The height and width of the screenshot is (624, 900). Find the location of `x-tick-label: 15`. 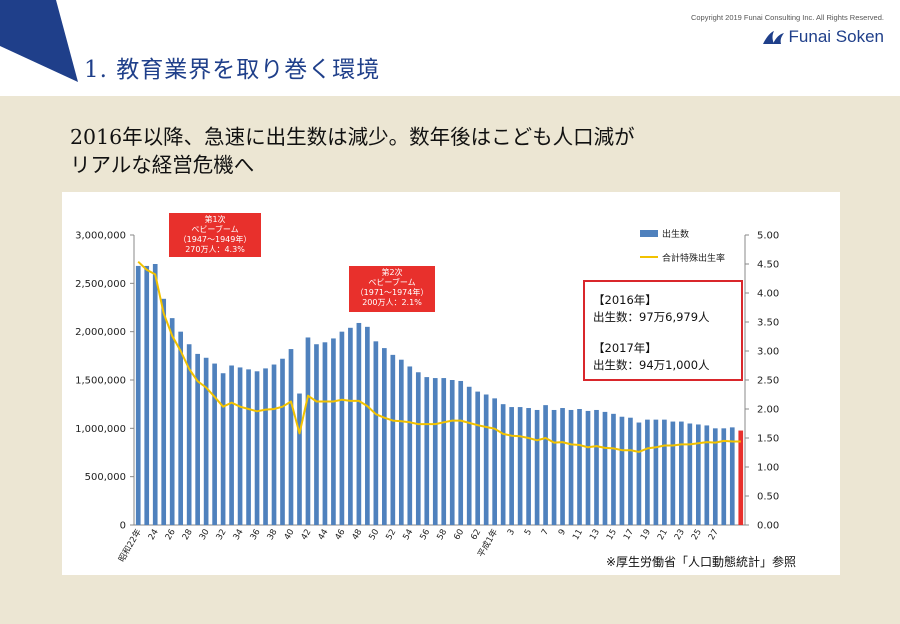

x-tick-label: 15 is located at coordinates (612, 535).